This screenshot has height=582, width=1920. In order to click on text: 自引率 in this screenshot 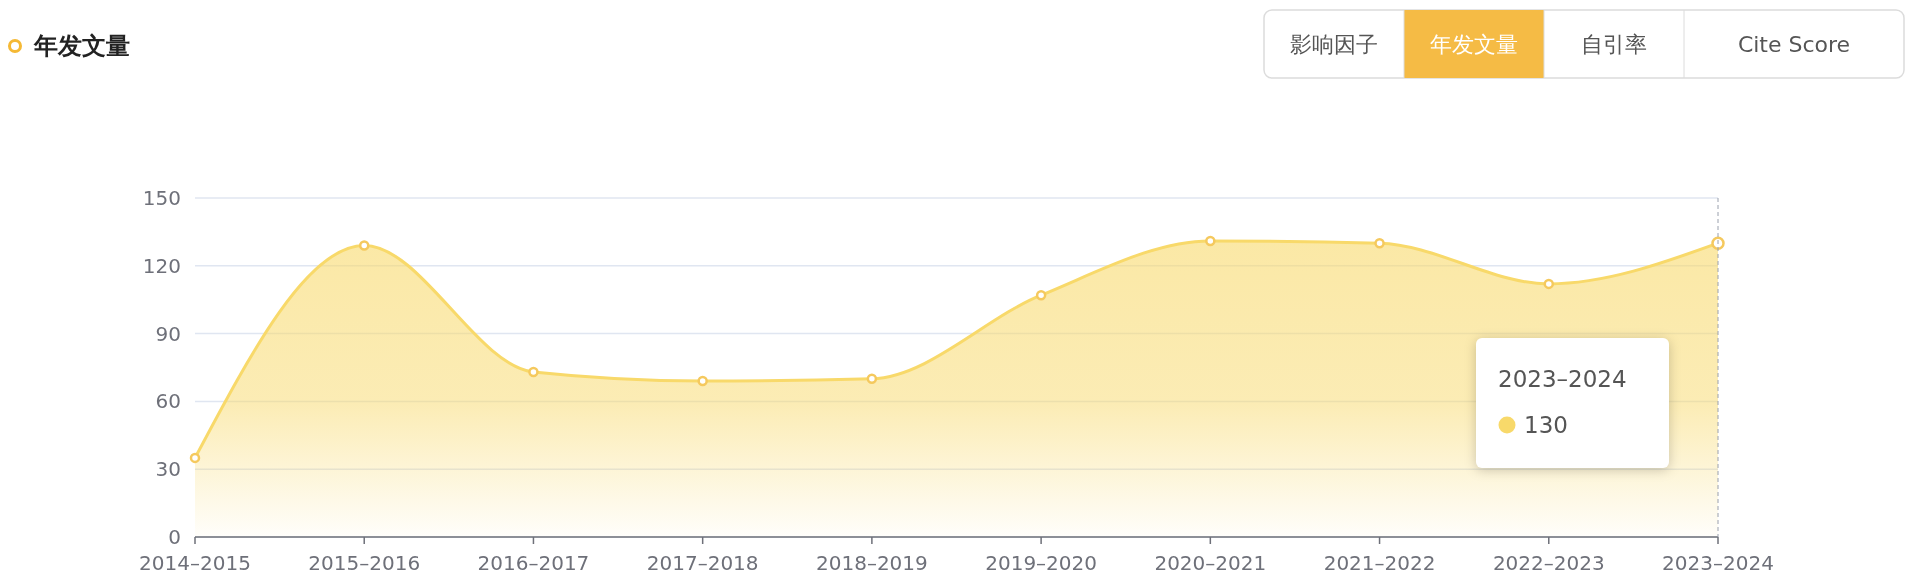, I will do `click(1614, 44)`.